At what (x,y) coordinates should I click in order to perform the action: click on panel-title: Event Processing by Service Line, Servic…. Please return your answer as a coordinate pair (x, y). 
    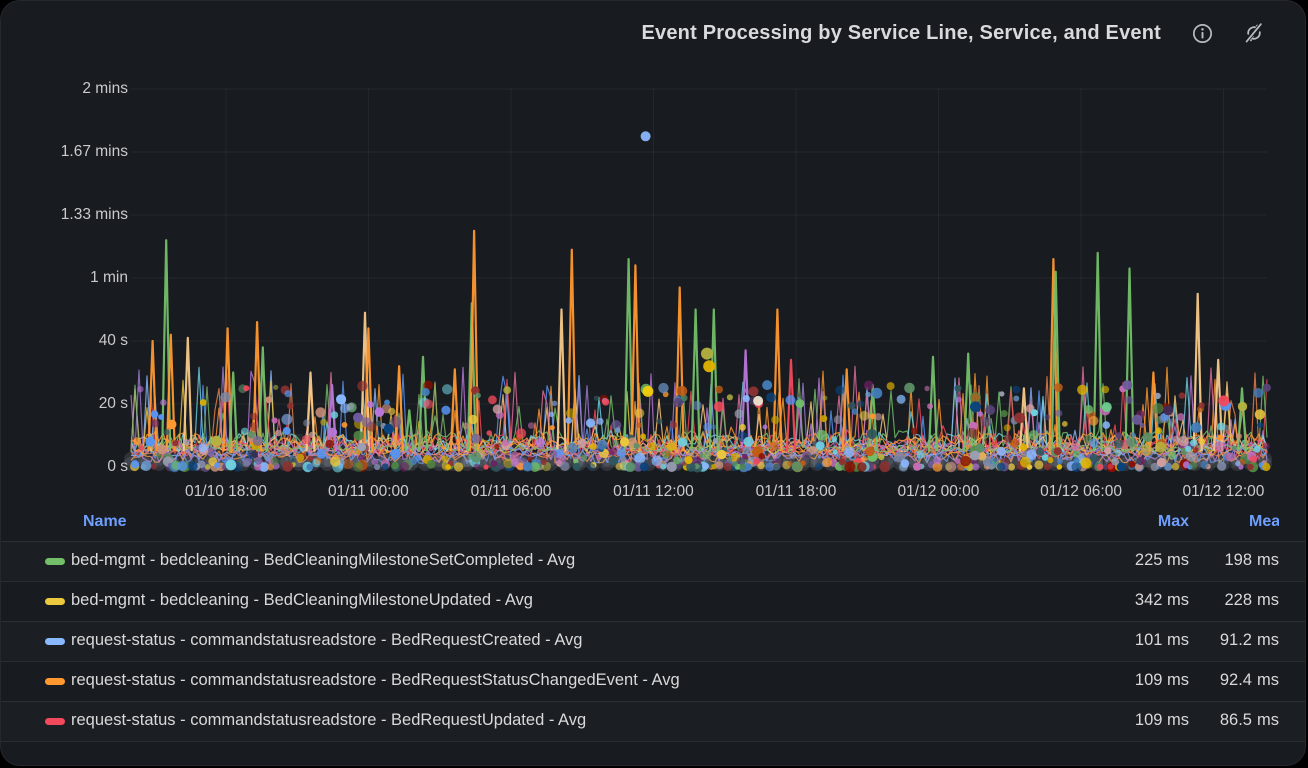
    Looking at the image, I should click on (901, 32).